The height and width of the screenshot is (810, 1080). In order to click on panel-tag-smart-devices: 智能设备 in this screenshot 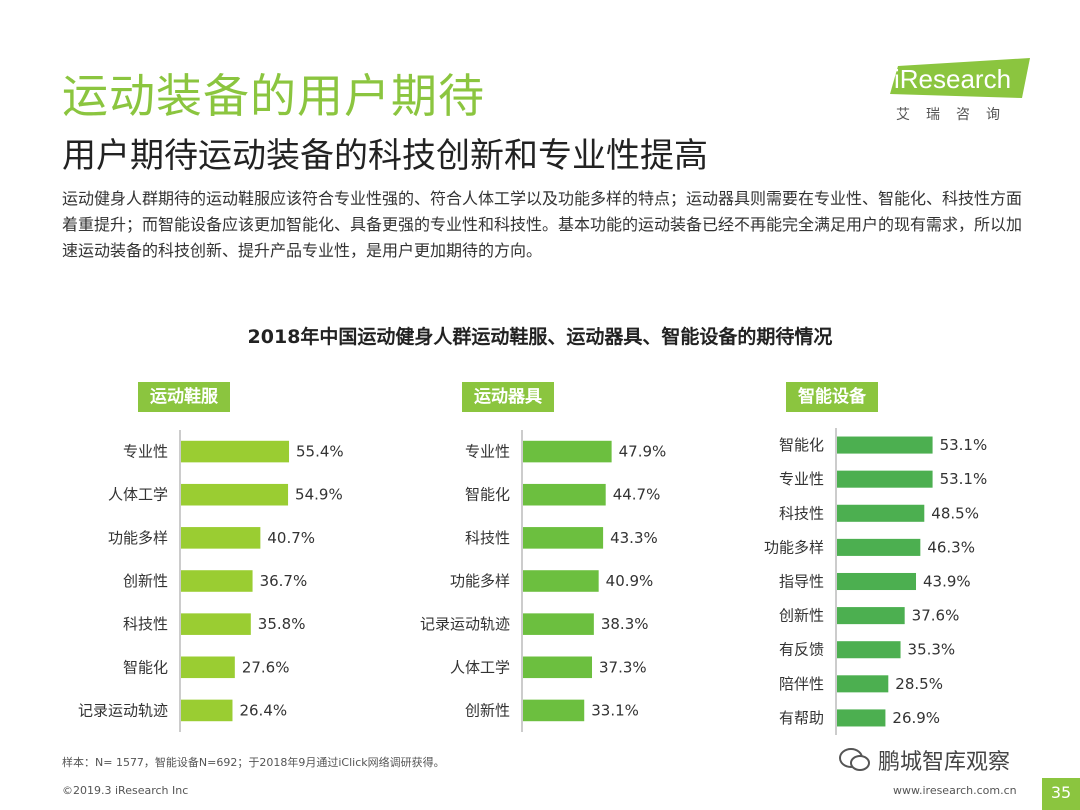, I will do `click(832, 397)`.